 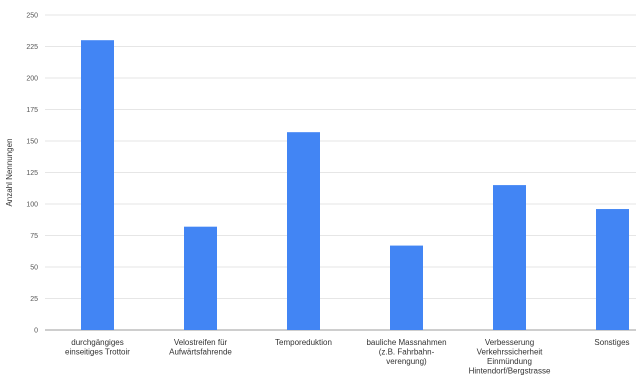 What do you see at coordinates (611, 342) in the screenshot?
I see `x-category-label: Sonstiges` at bounding box center [611, 342].